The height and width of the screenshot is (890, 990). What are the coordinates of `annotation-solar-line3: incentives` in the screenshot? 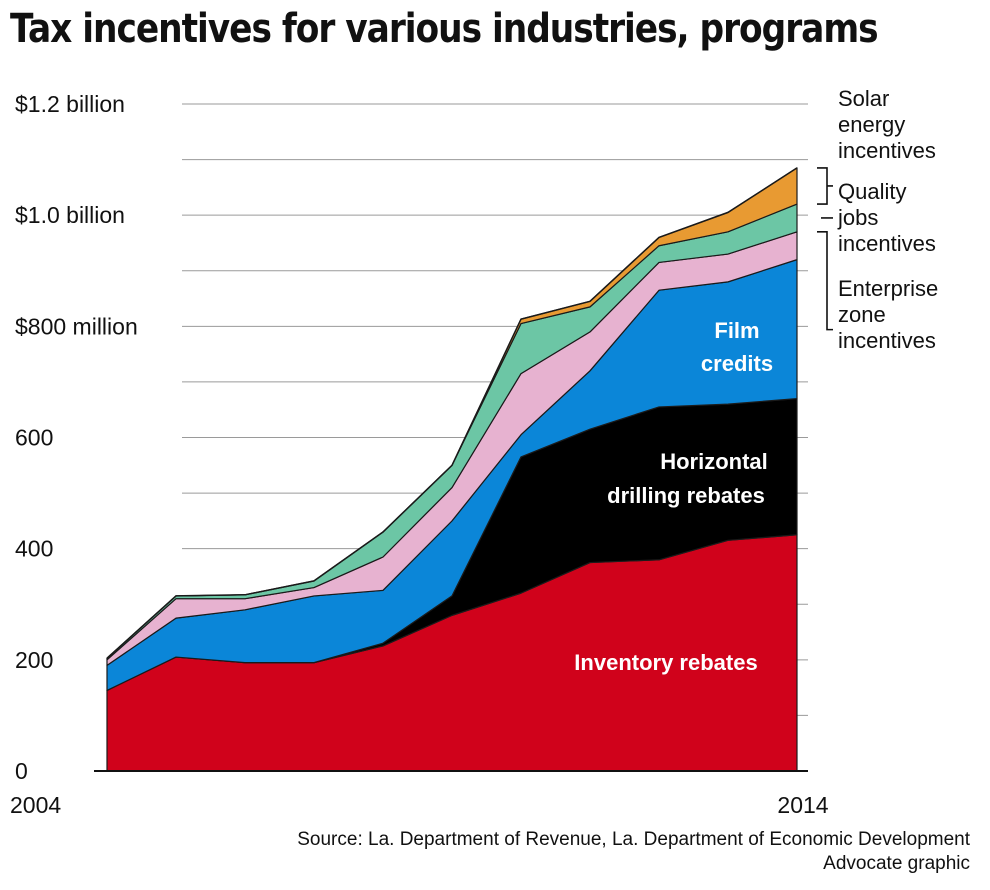 It's located at (887, 150).